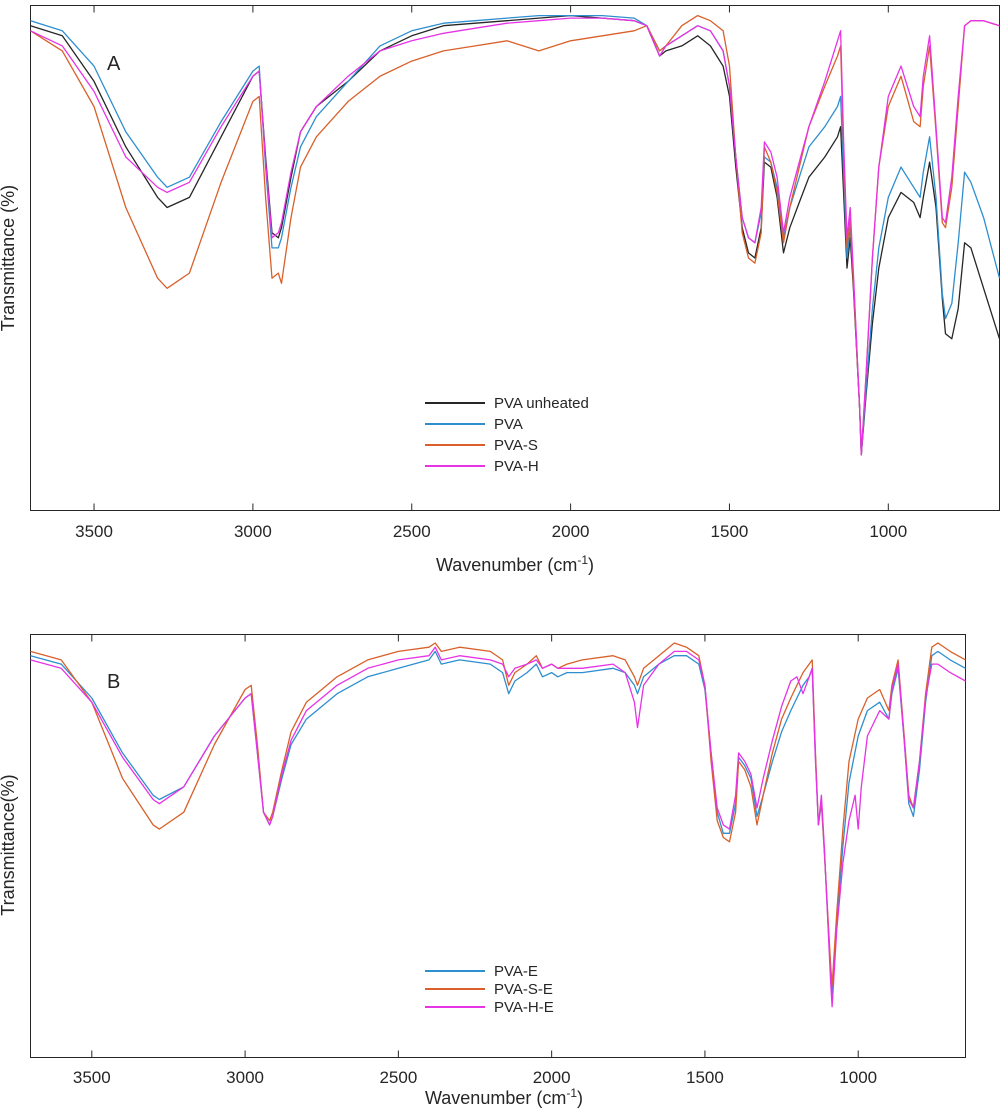 The height and width of the screenshot is (1110, 1000). What do you see at coordinates (515, 564) in the screenshot?
I see `panel-a-x-axis-label: Wavenumber (cm-1)` at bounding box center [515, 564].